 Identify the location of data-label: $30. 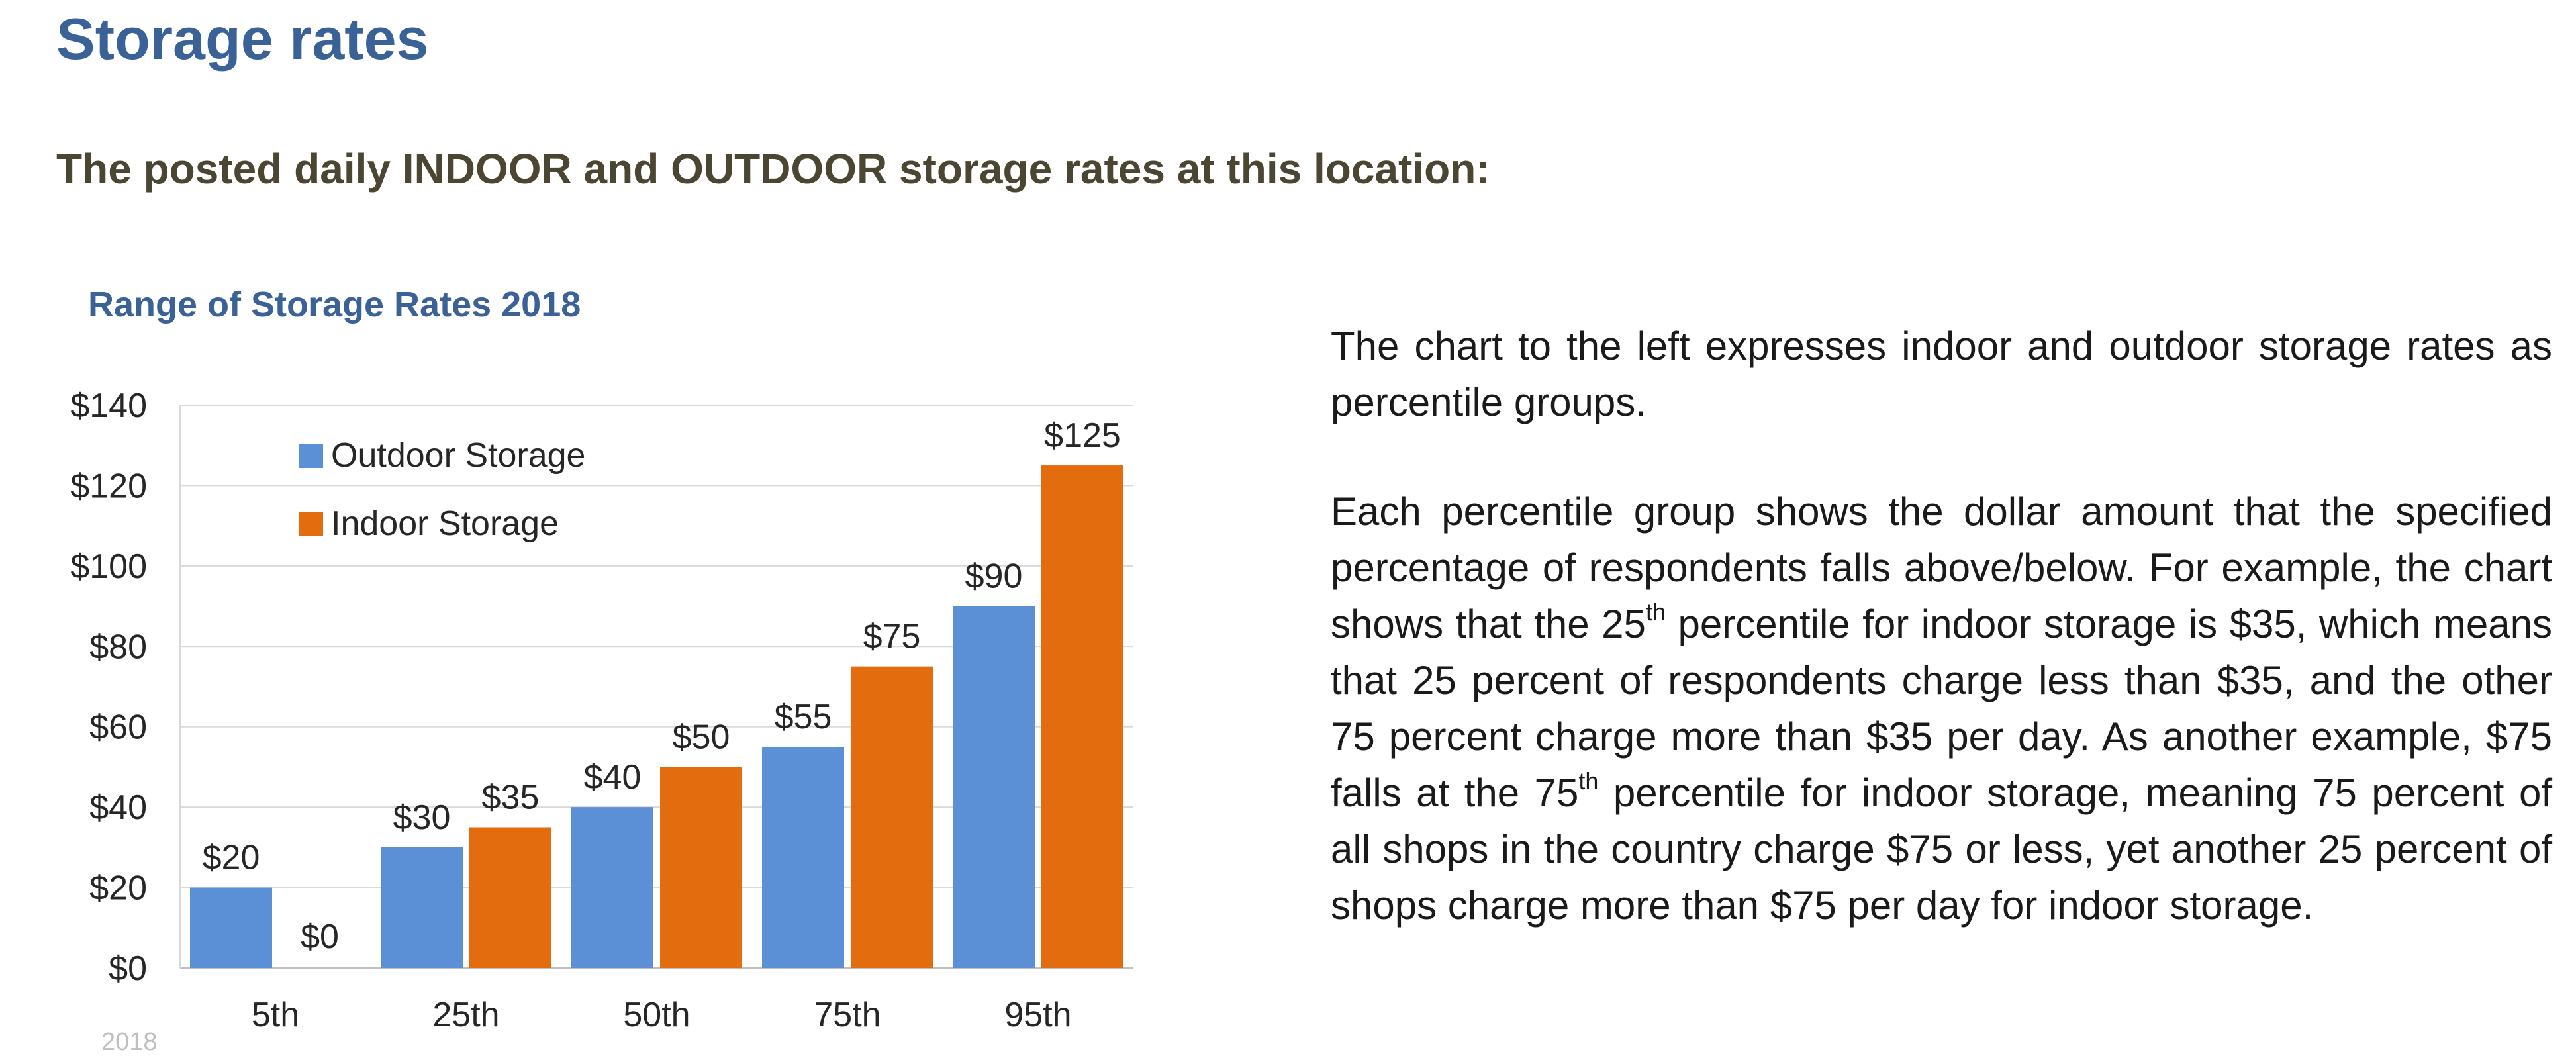
(422, 817).